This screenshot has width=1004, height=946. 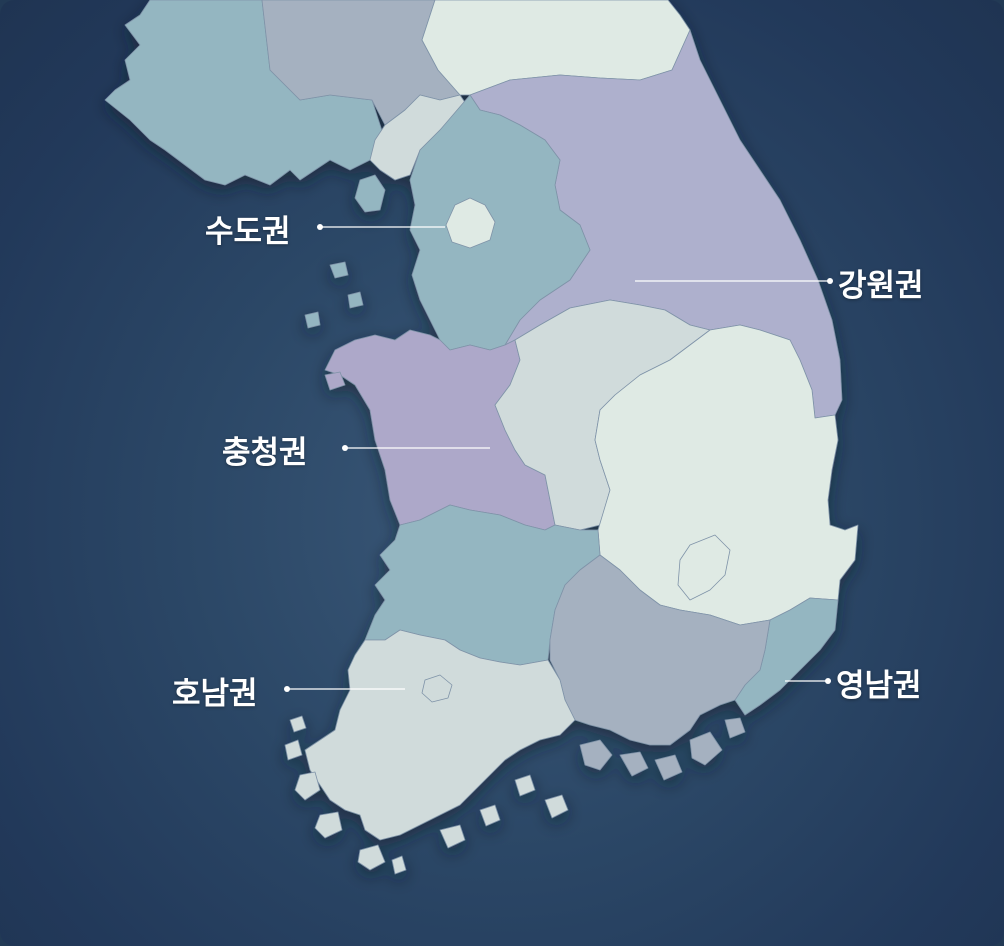 I want to click on gwangju-area, so click(x=437, y=688).